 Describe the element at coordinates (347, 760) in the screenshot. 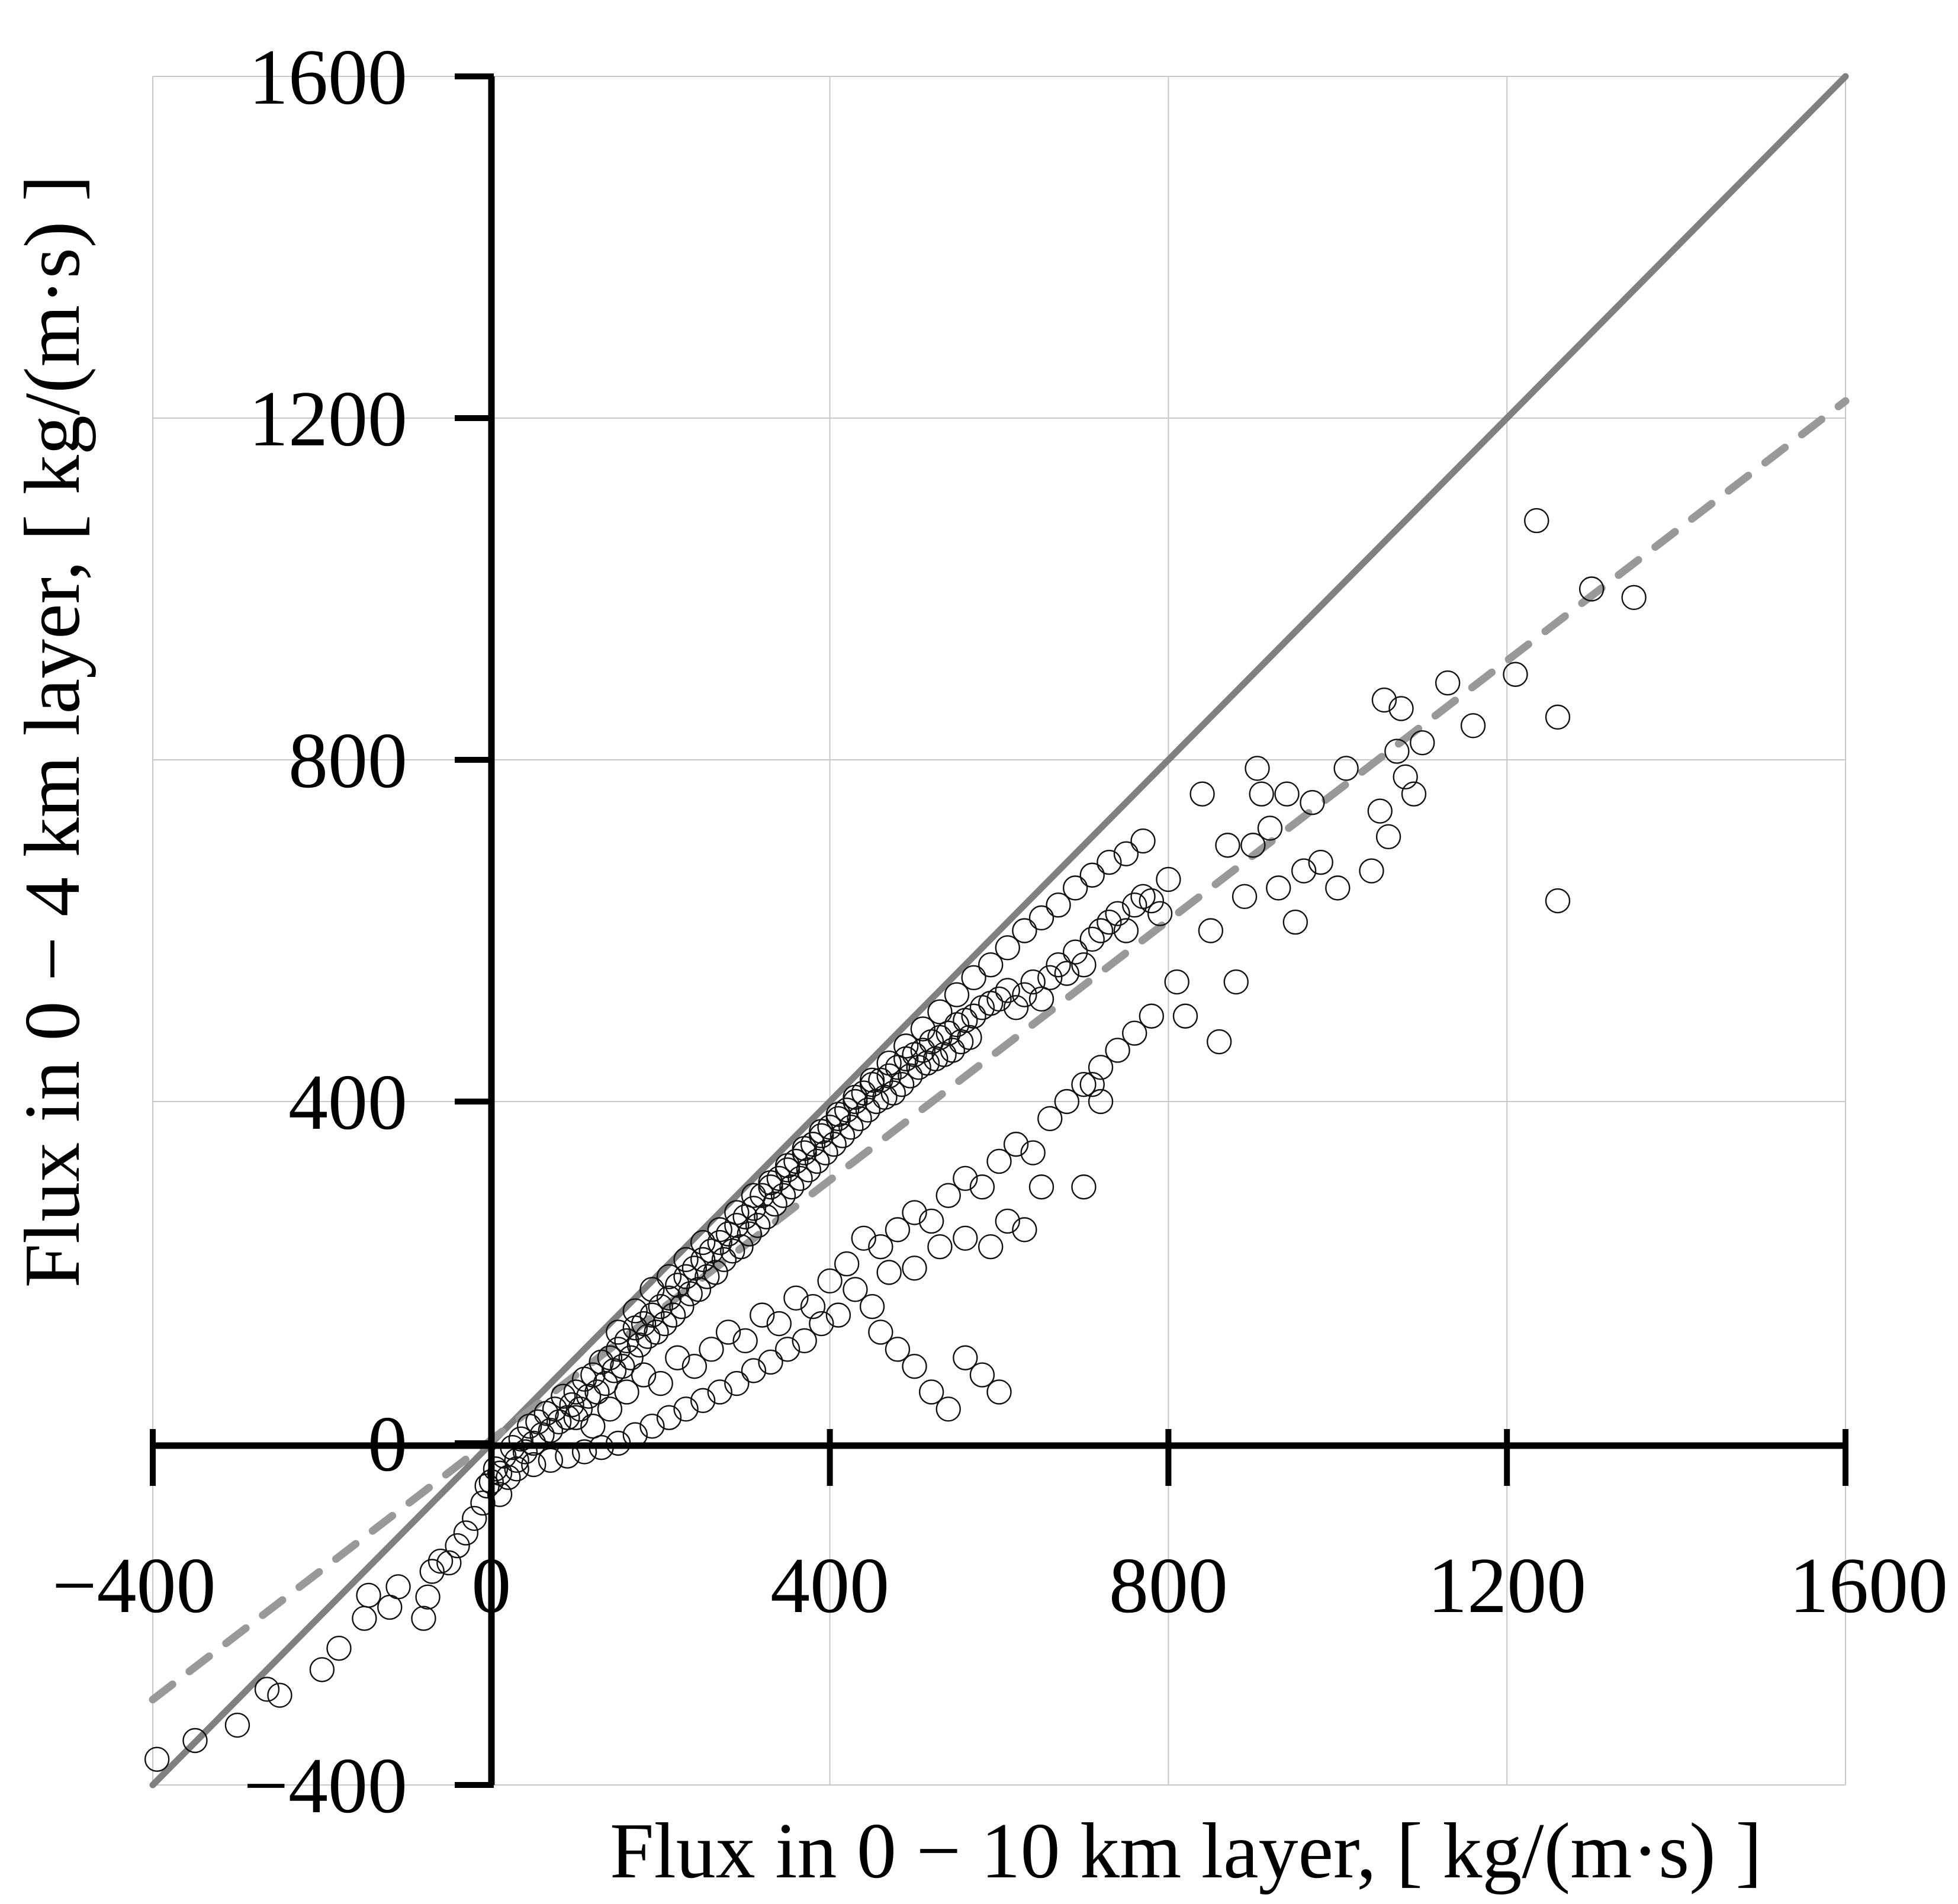

I see `y-tick-label: 800` at that location.